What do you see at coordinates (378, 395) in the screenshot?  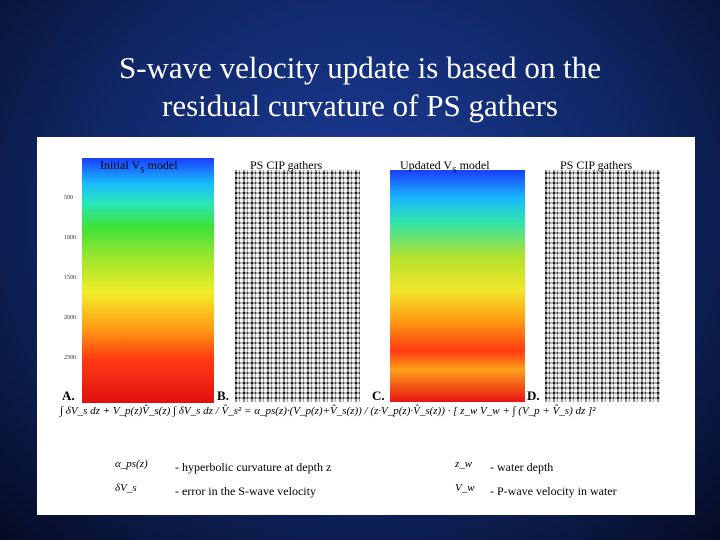 I see `panel-letter: C.` at bounding box center [378, 395].